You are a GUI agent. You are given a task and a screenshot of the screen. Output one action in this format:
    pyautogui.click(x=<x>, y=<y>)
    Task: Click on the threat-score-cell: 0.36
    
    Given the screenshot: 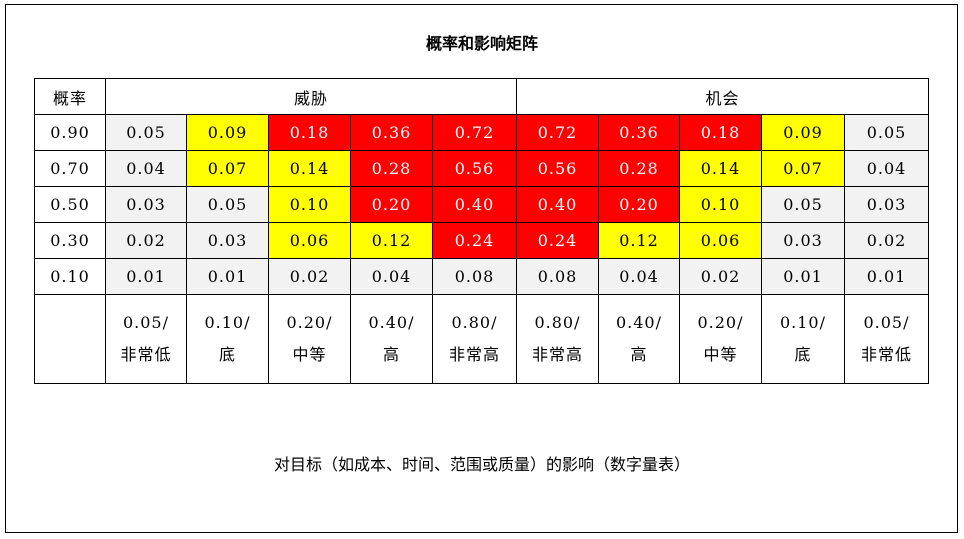 What is the action you would take?
    pyautogui.click(x=391, y=132)
    